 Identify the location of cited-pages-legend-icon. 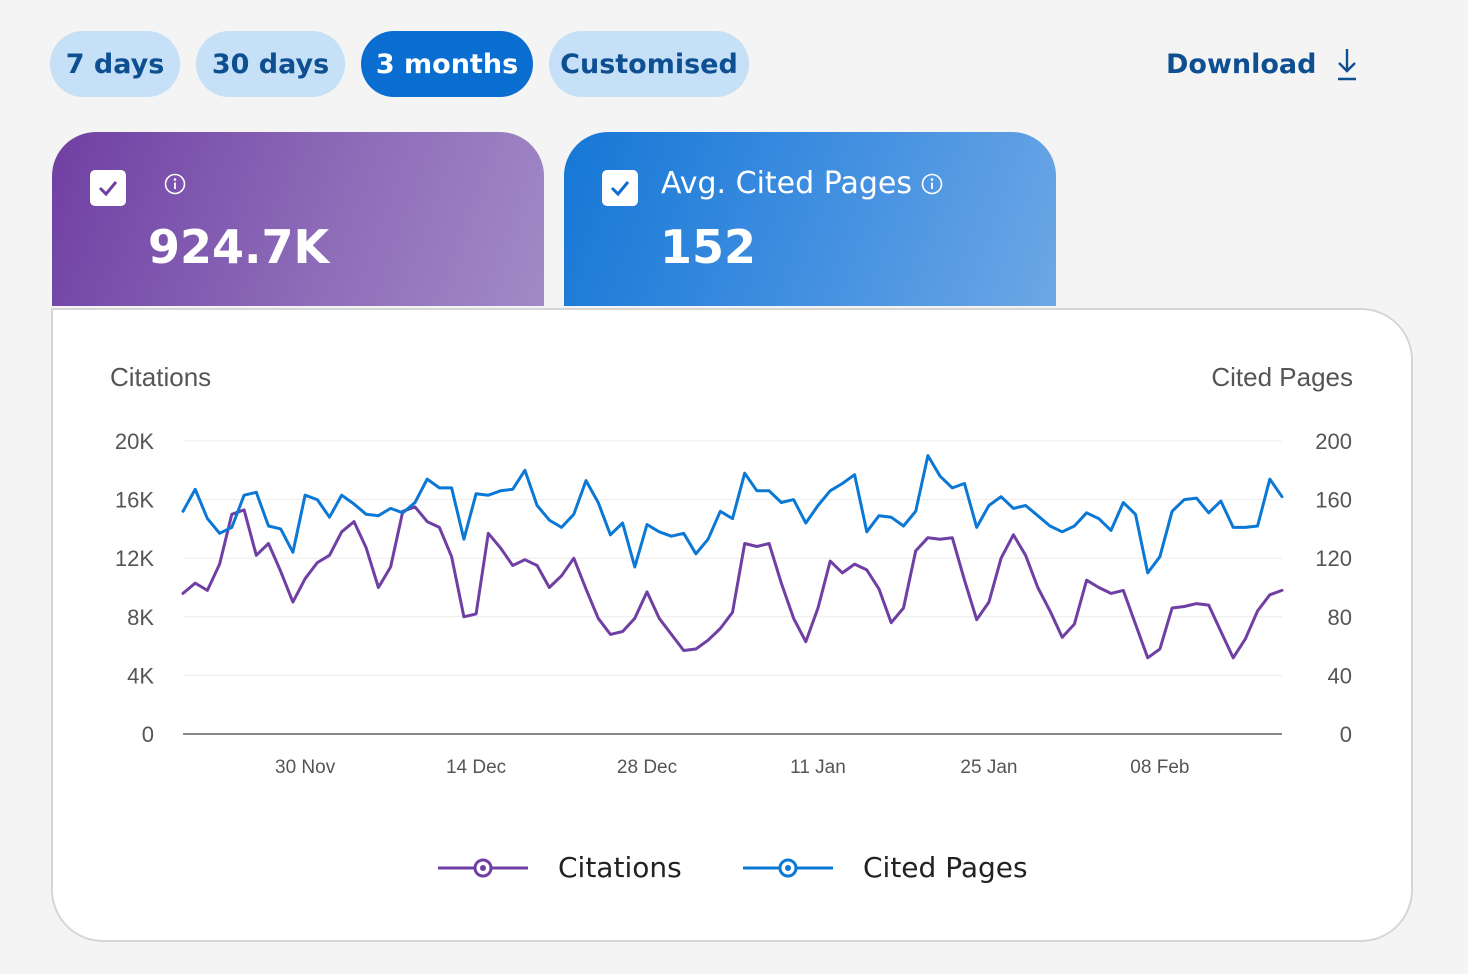
(788, 867).